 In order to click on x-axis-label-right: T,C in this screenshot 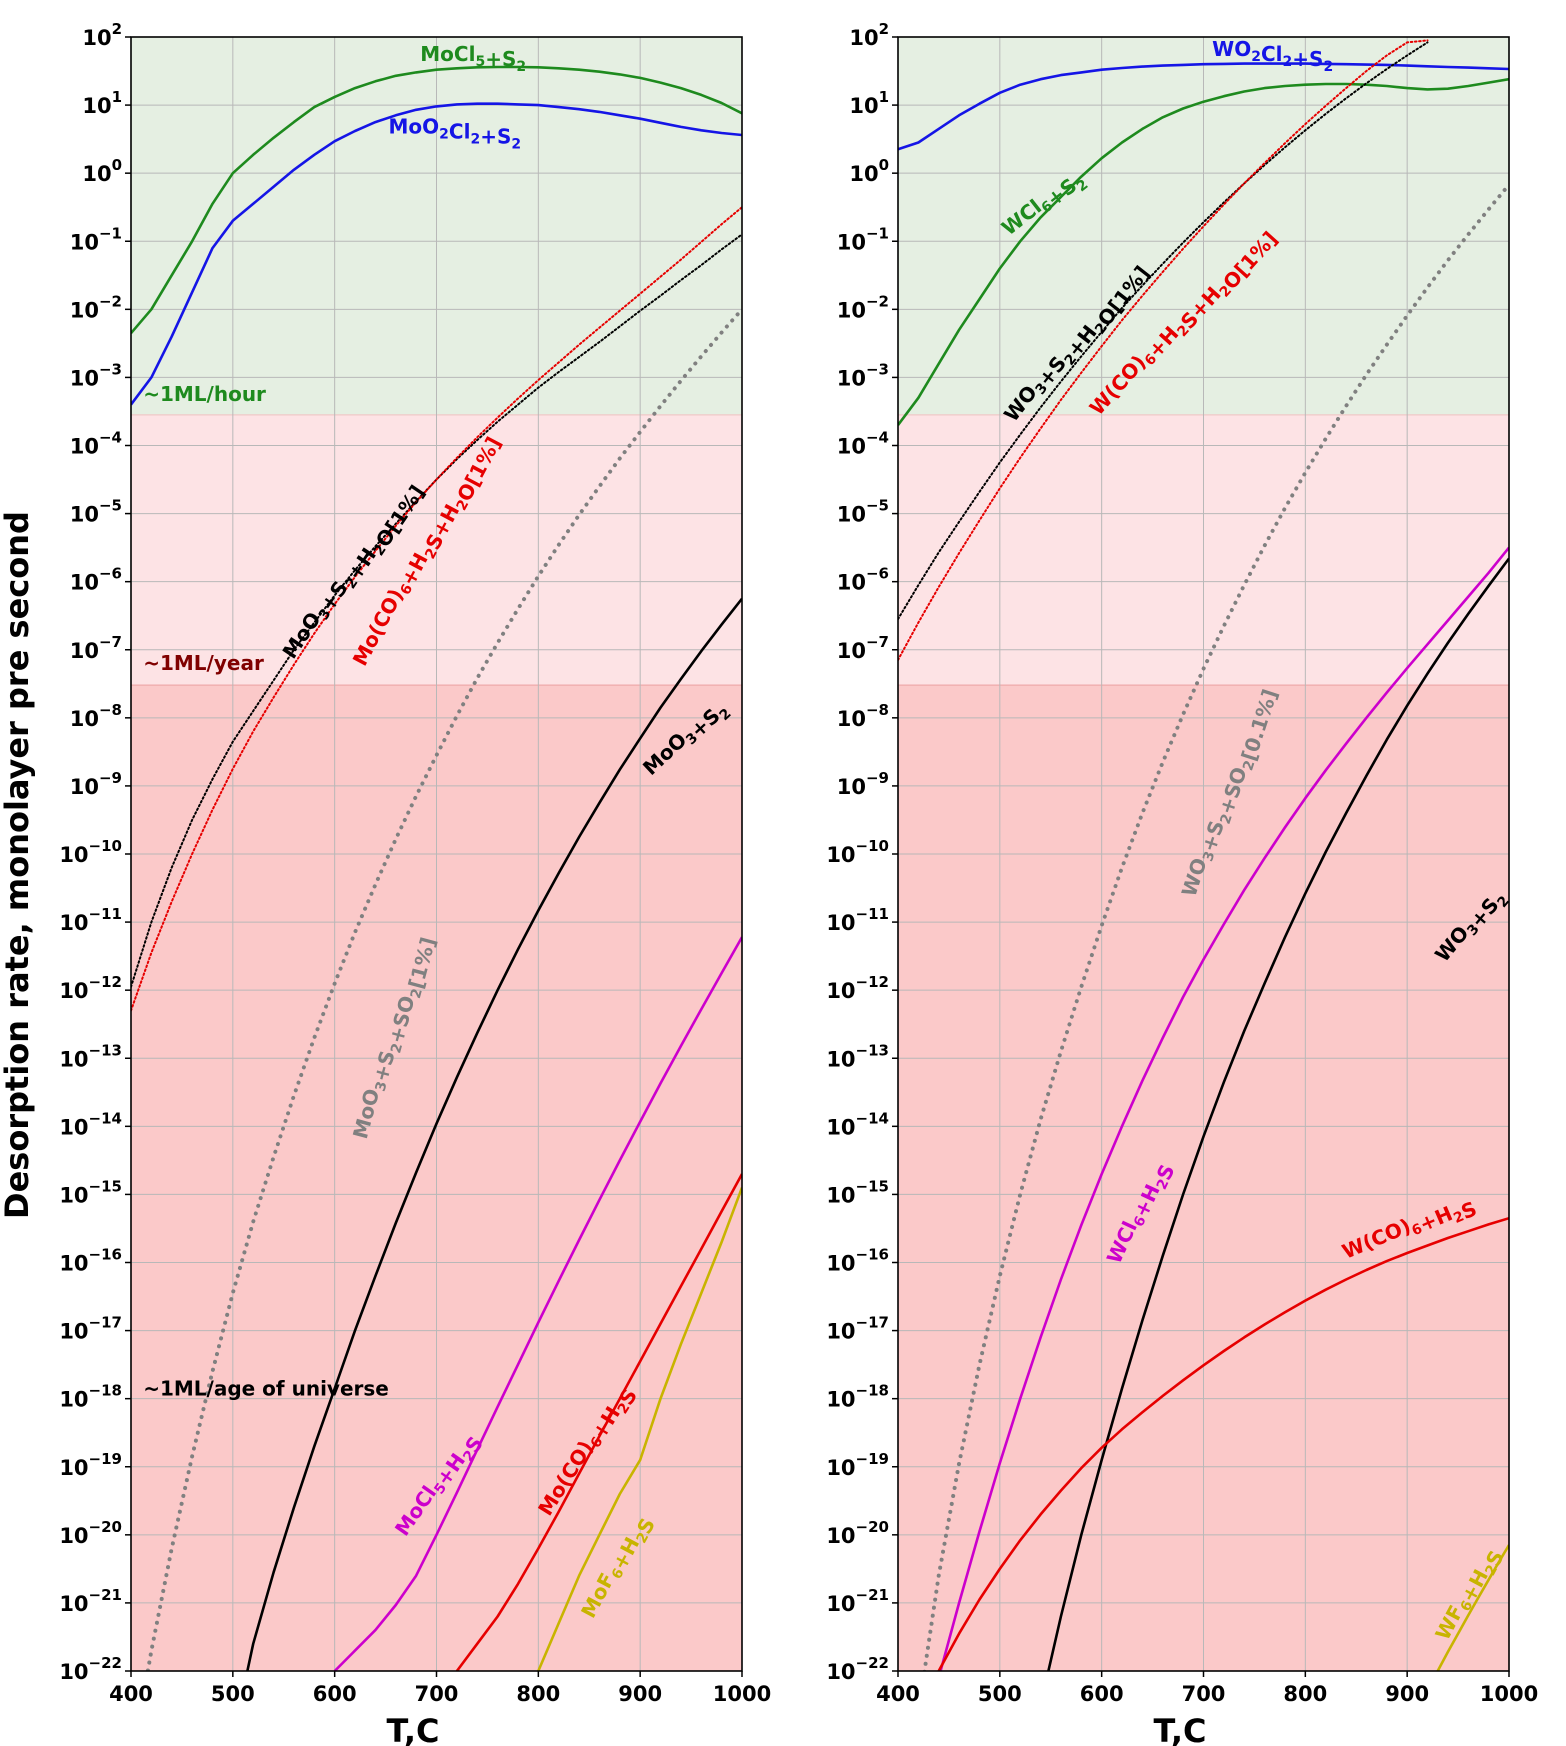, I will do `click(1180, 1729)`.